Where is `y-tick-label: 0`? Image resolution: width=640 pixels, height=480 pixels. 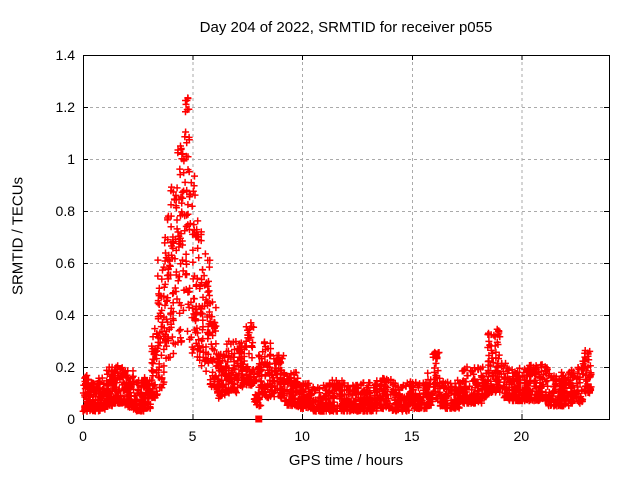
y-tick-label: 0 is located at coordinates (71, 419).